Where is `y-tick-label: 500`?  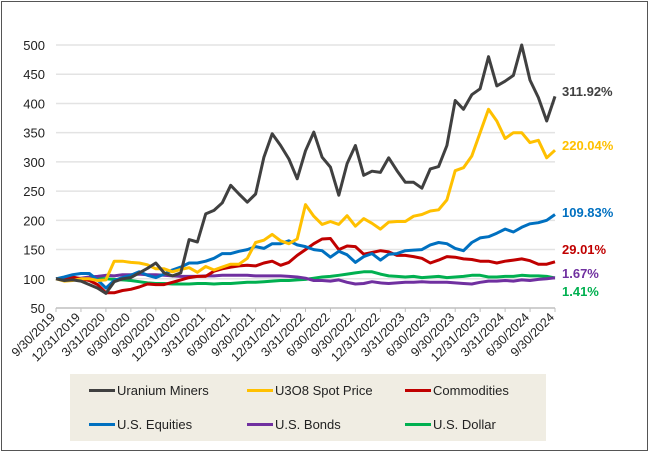 y-tick-label: 500 is located at coordinates (34, 45).